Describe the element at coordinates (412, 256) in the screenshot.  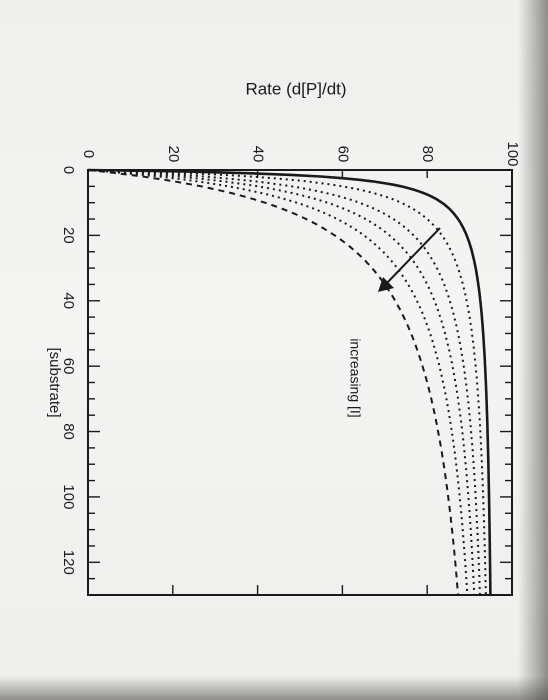
I see `arrow-shaft` at that location.